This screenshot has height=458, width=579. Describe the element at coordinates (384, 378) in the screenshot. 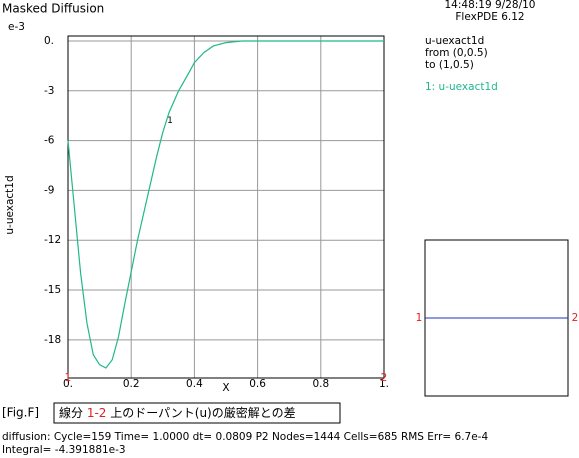

I see `endpoint-label: 2` at that location.